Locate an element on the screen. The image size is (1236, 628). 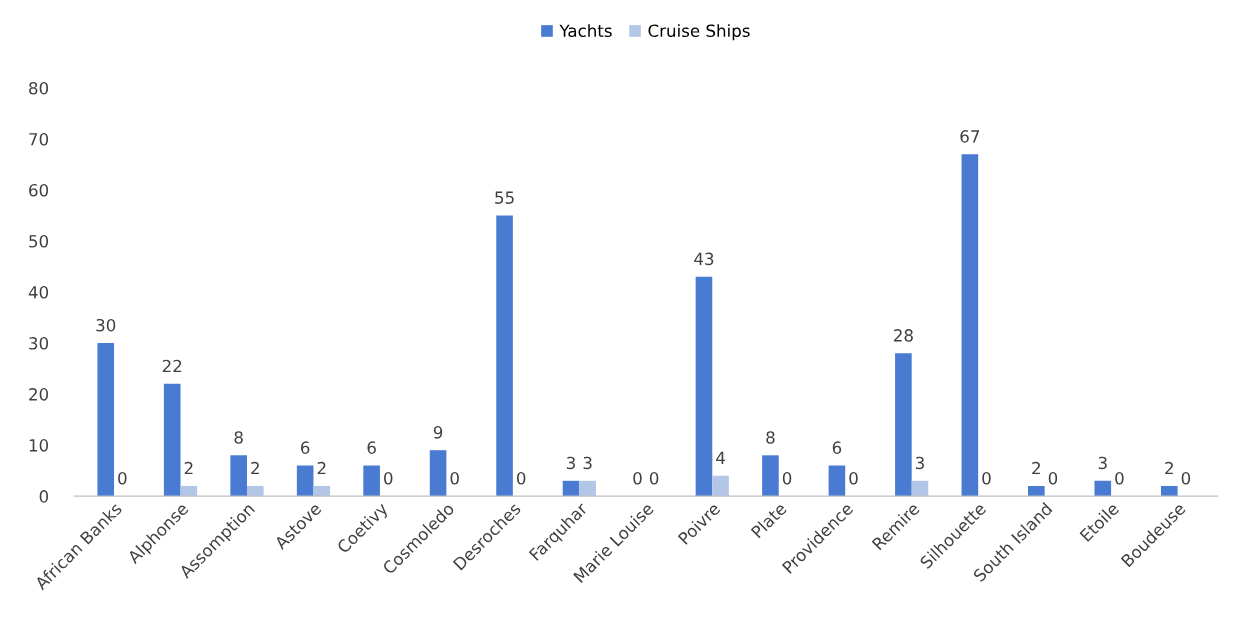
y-tick-label: 40 is located at coordinates (38, 292).